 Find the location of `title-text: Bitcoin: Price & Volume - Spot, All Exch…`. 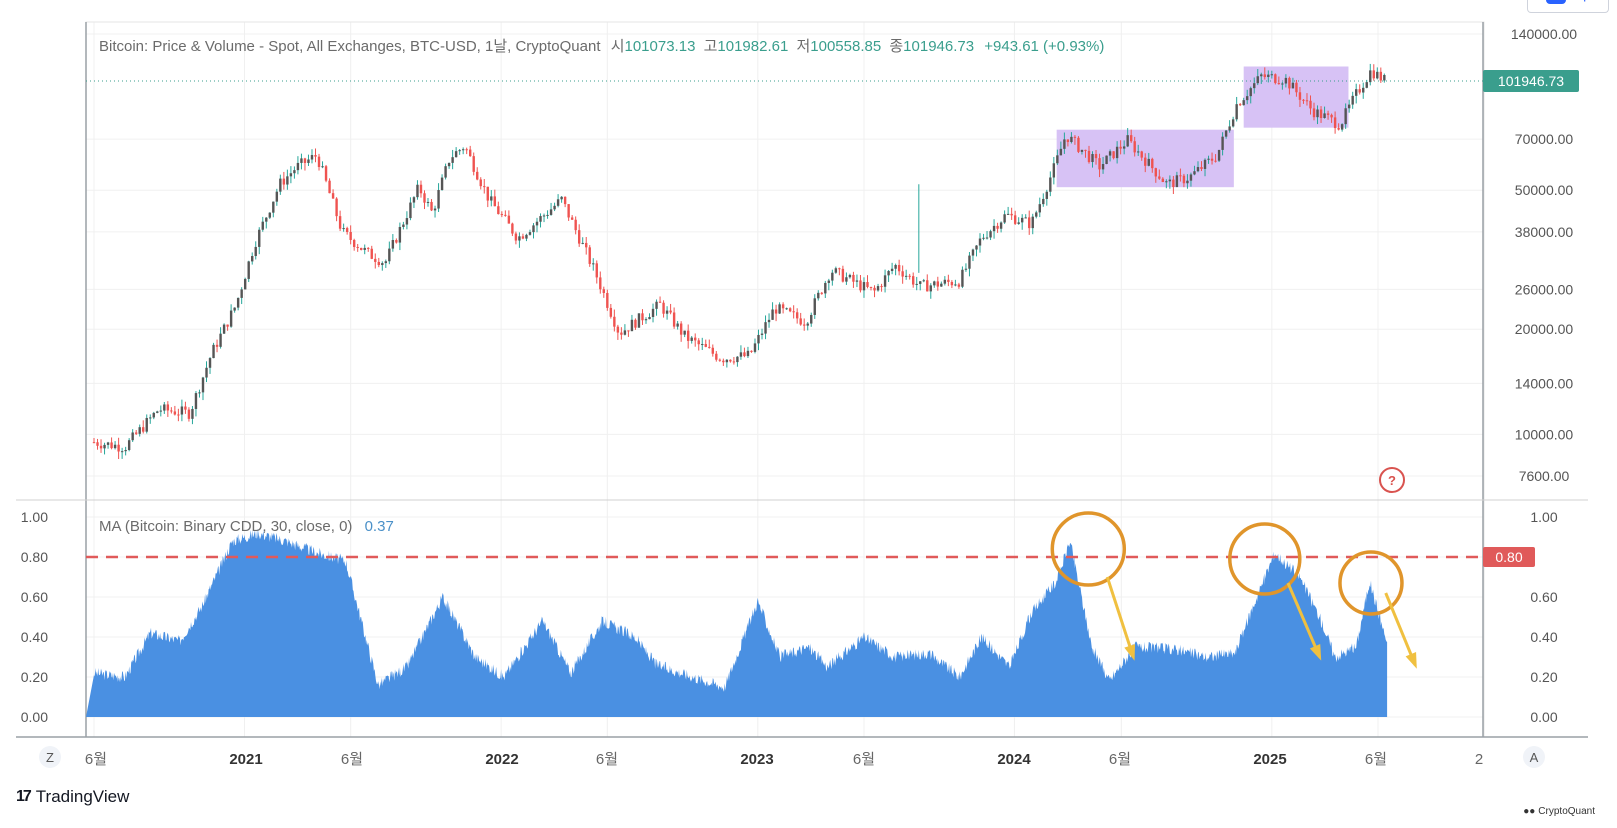

title-text: Bitcoin: Price & Volume - Spot, All Exch… is located at coordinates (350, 46).